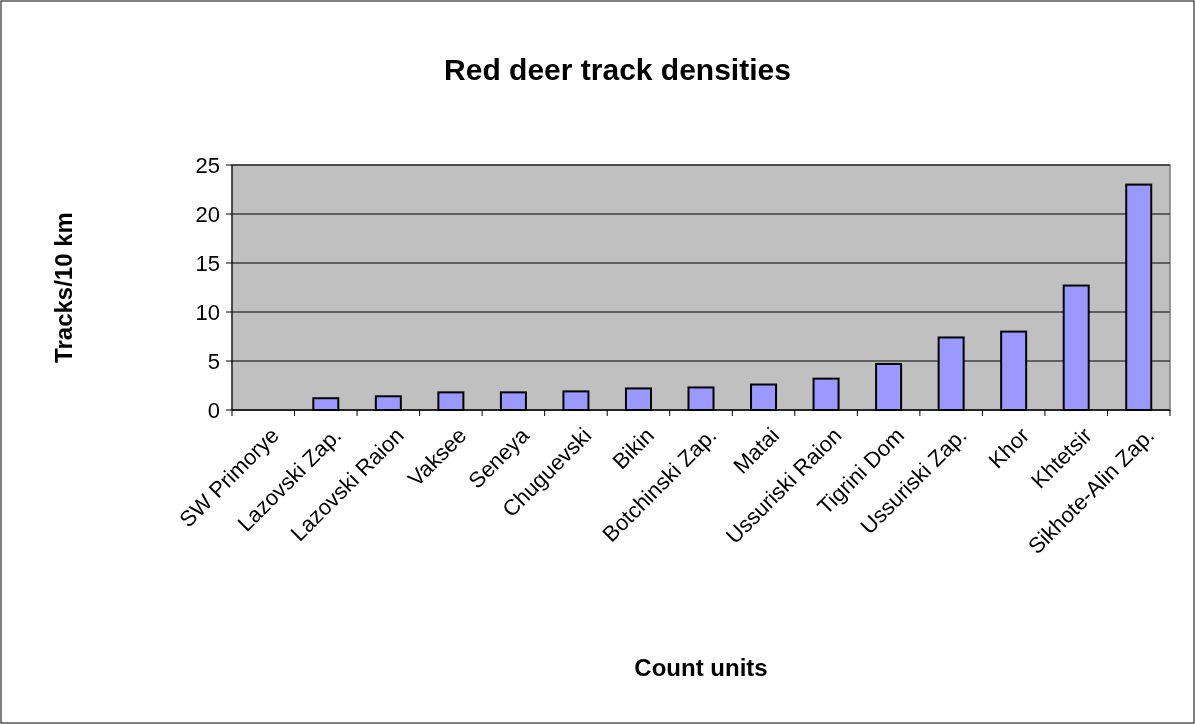 Image resolution: width=1195 pixels, height=724 pixels. Describe the element at coordinates (207, 214) in the screenshot. I see `y-tick-label: 20` at that location.